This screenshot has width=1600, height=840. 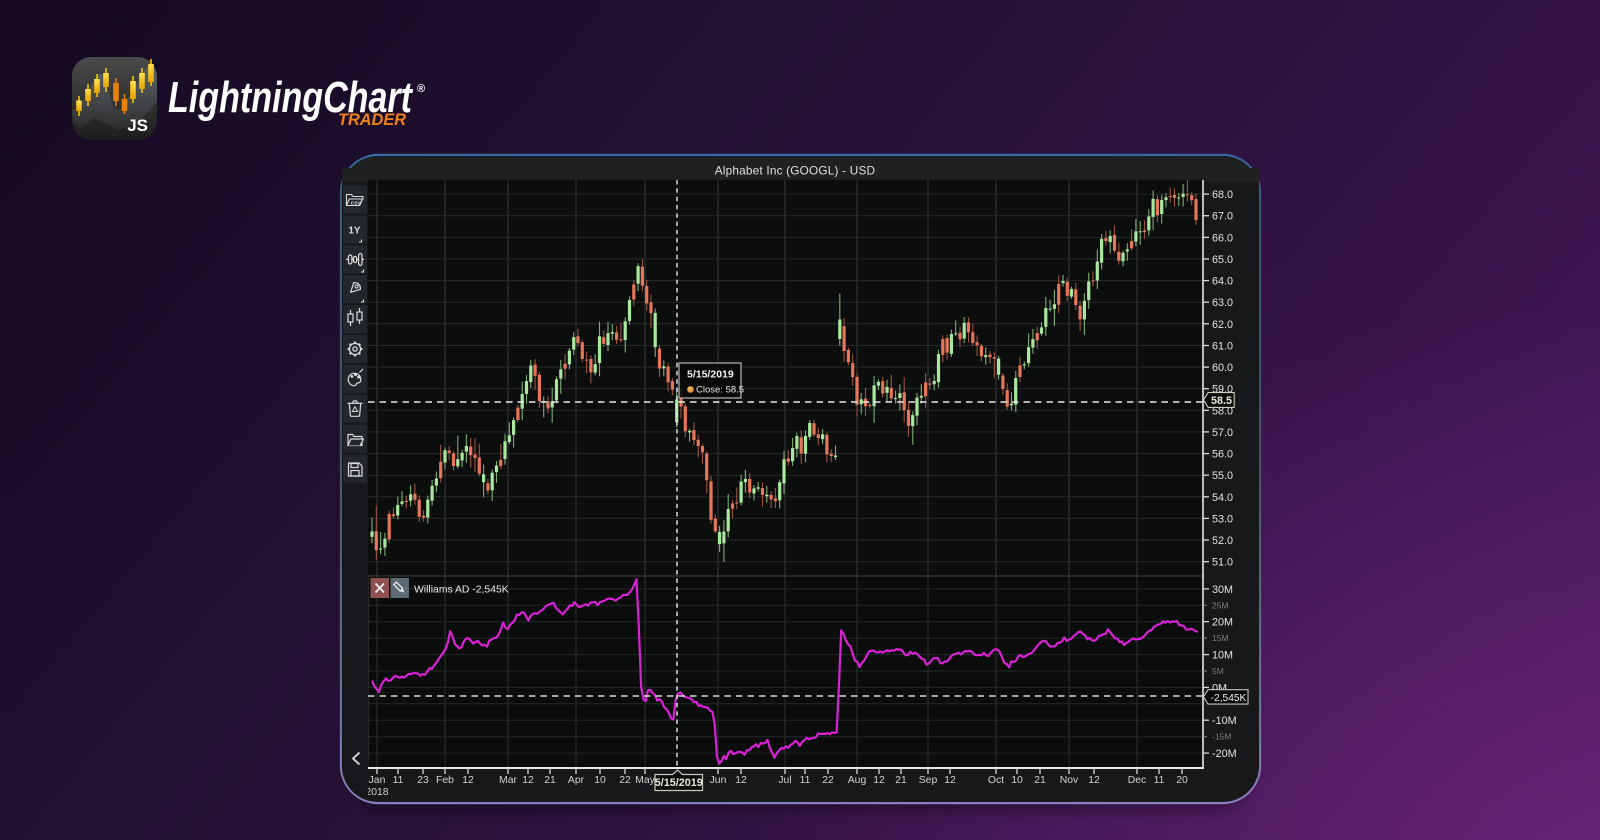 I want to click on svg-text: 52.0, so click(x=1222, y=541).